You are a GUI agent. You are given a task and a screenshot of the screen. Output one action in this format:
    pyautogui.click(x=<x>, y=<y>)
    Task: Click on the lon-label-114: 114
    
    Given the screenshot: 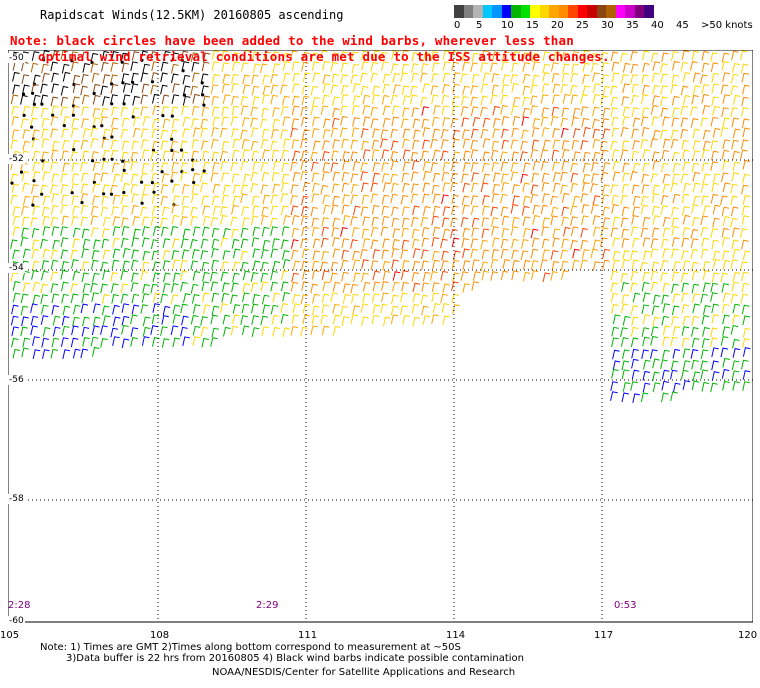 What is the action you would take?
    pyautogui.click(x=456, y=635)
    